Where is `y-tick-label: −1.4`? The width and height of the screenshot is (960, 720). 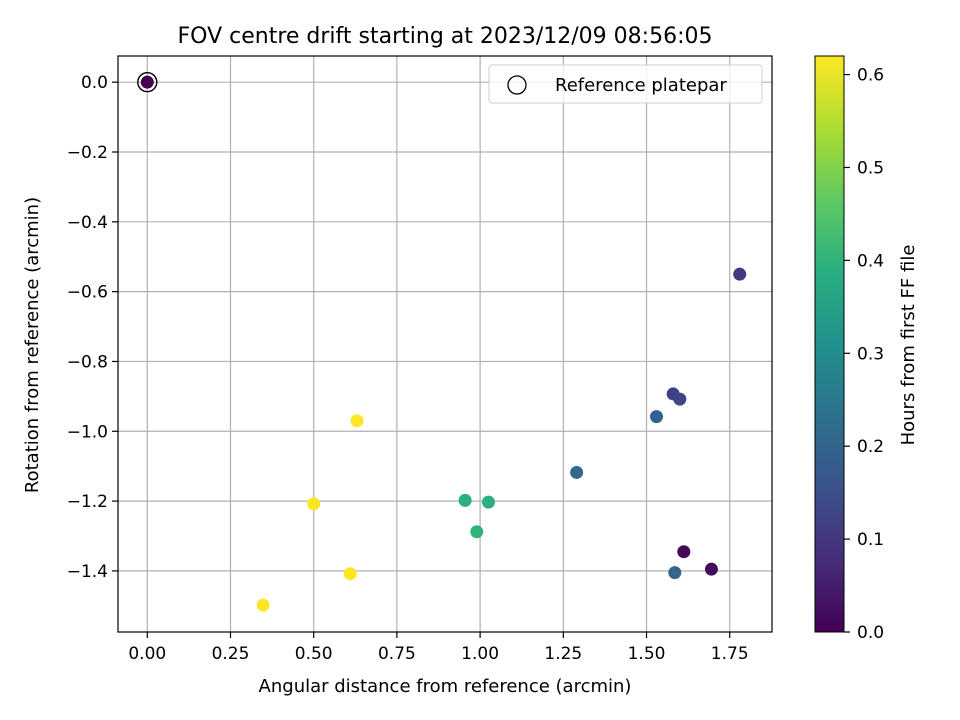 y-tick-label: −1.4 is located at coordinates (87, 572).